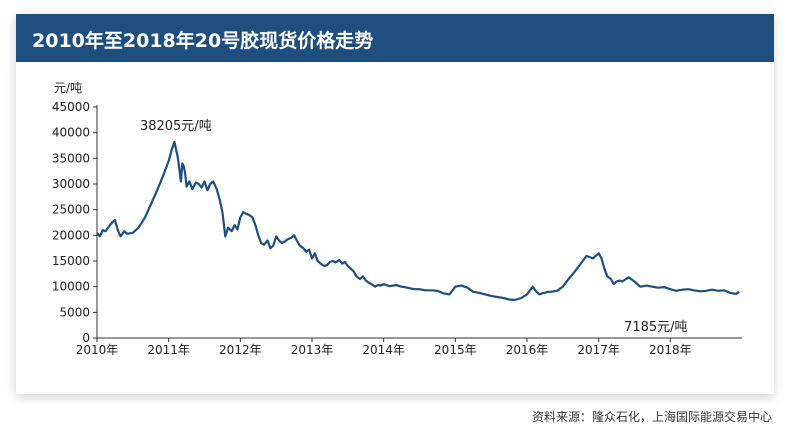  What do you see at coordinates (527, 350) in the screenshot?
I see `x-tick-label: 2016年` at bounding box center [527, 350].